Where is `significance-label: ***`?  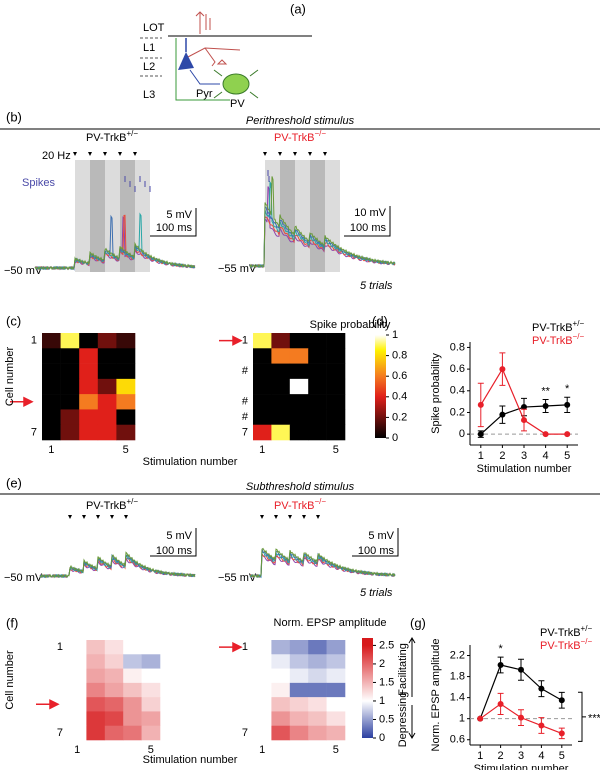 significance-label: *** is located at coordinates (594, 719).